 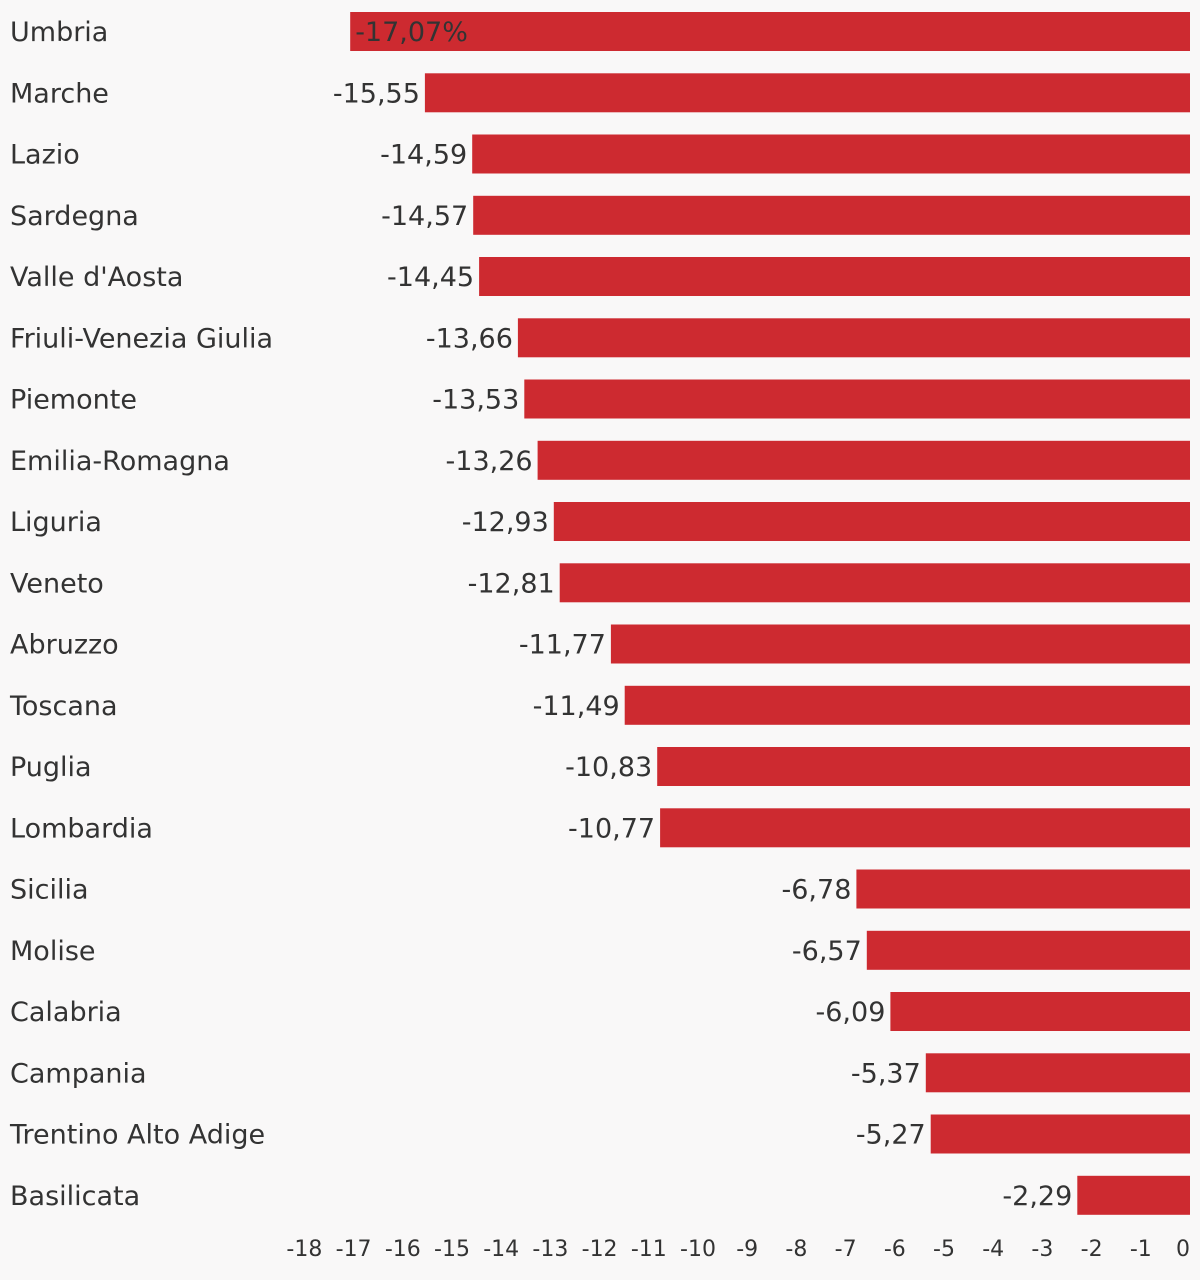 What do you see at coordinates (993, 1249) in the screenshot?
I see `x-tick-label: -4` at bounding box center [993, 1249].